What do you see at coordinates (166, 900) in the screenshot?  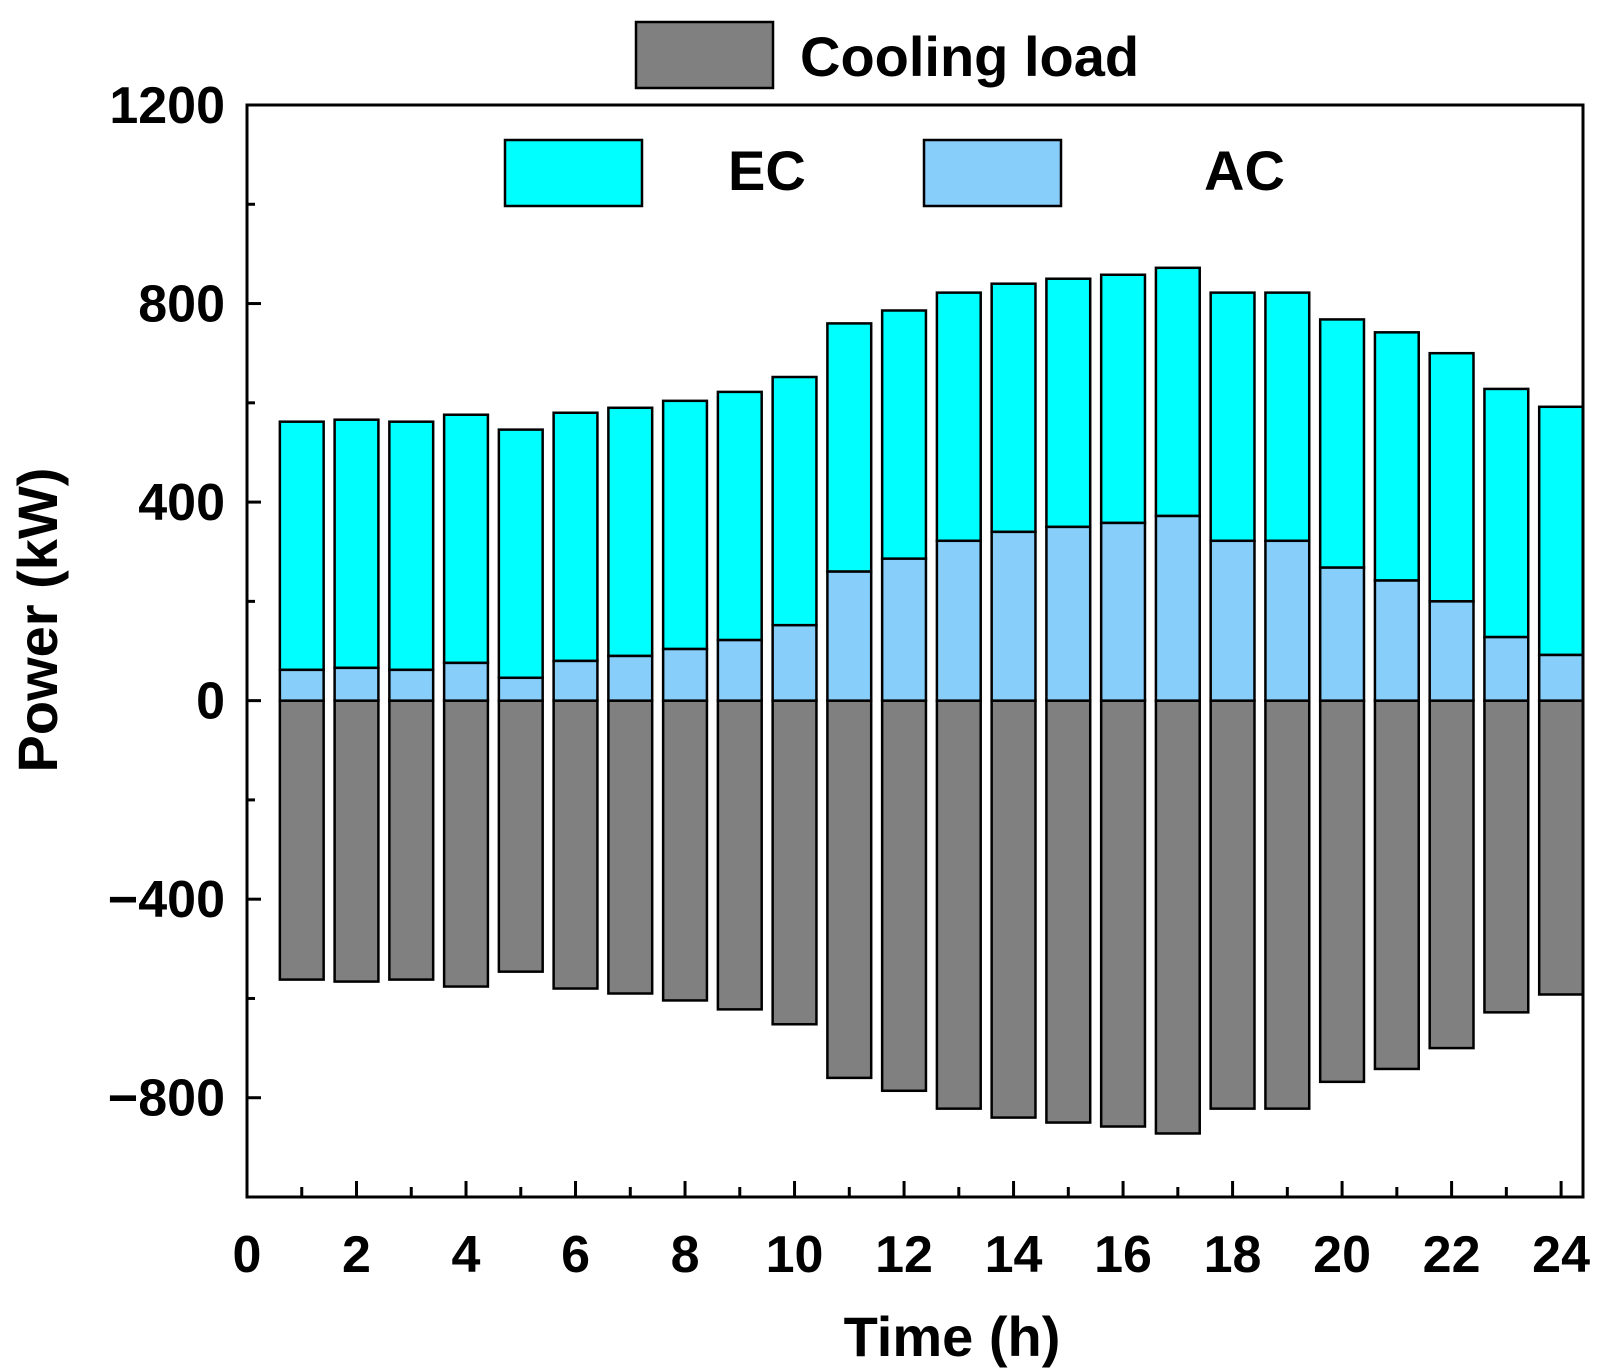 I see `y-tick-label--400: −400` at bounding box center [166, 900].